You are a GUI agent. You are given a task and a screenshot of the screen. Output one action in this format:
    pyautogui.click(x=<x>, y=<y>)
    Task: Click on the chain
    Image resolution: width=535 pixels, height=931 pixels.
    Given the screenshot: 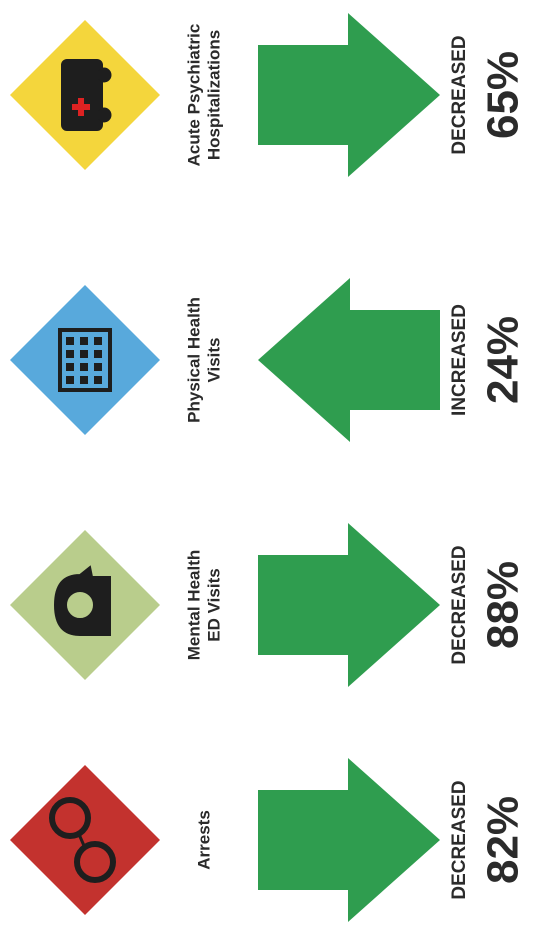 What is the action you would take?
    pyautogui.click(x=81, y=840)
    